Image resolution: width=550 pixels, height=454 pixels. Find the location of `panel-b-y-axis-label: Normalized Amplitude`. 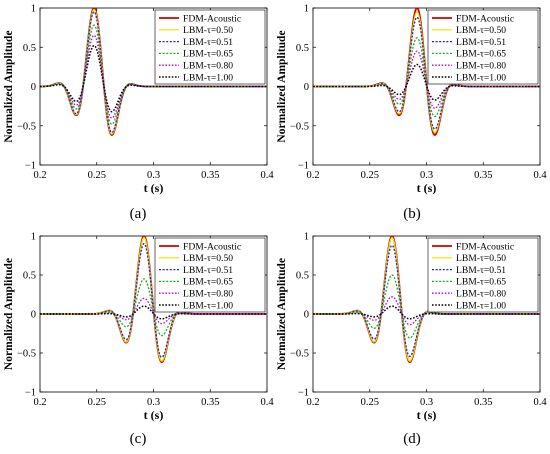

panel-b-y-axis-label: Normalized Amplitude is located at coordinates (282, 86).